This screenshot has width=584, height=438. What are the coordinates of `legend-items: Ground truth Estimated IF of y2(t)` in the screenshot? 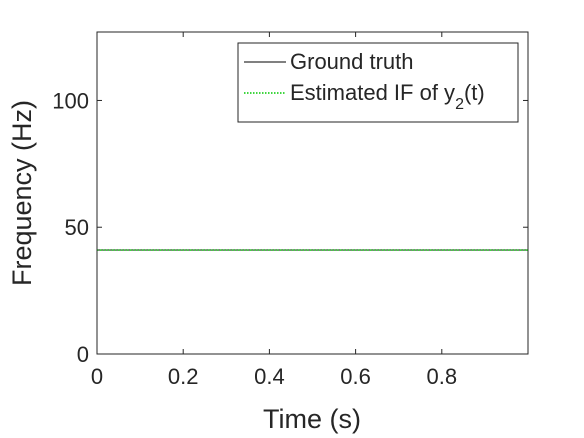 It's located at (364, 81).